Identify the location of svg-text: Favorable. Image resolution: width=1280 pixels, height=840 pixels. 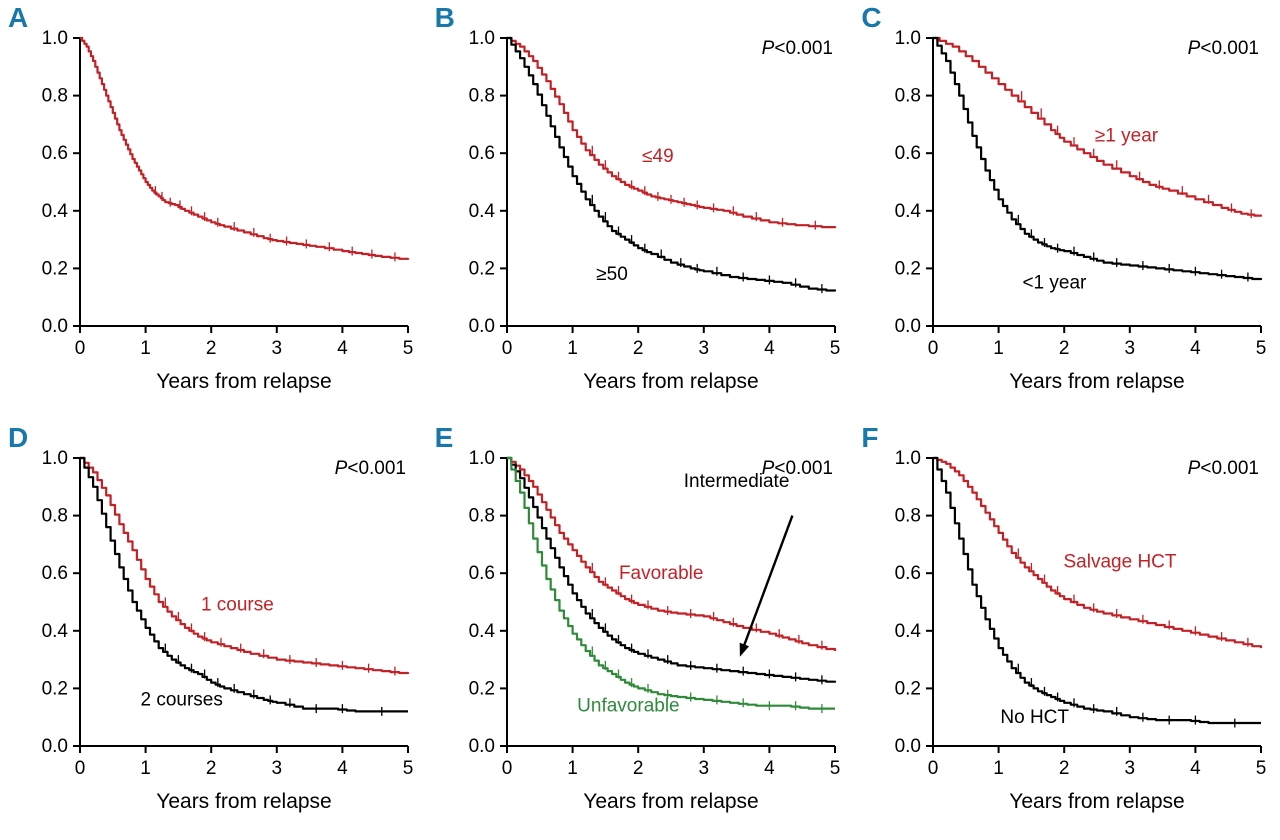
(661, 573).